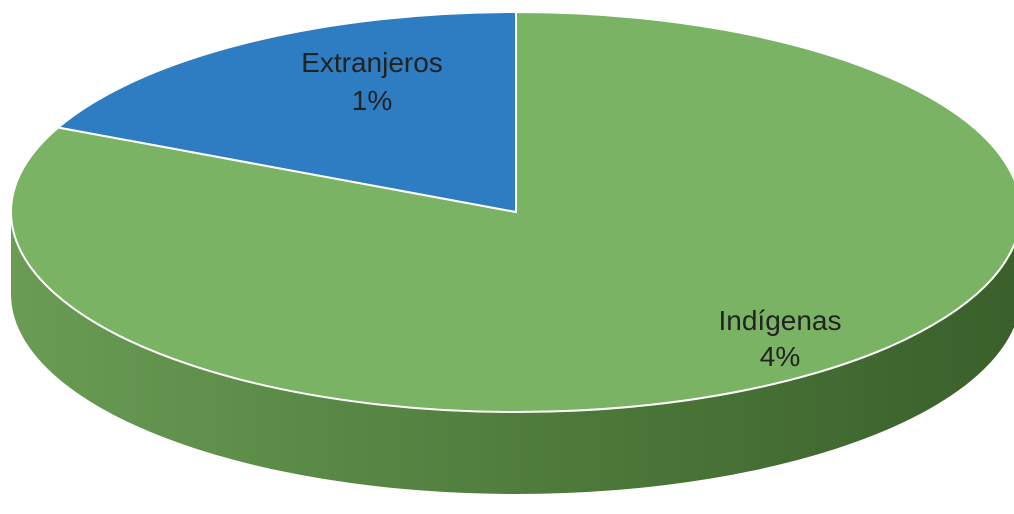 This screenshot has width=1014, height=514. What do you see at coordinates (372, 62) in the screenshot?
I see `slice-label-extranjeros: Extranjeros` at bounding box center [372, 62].